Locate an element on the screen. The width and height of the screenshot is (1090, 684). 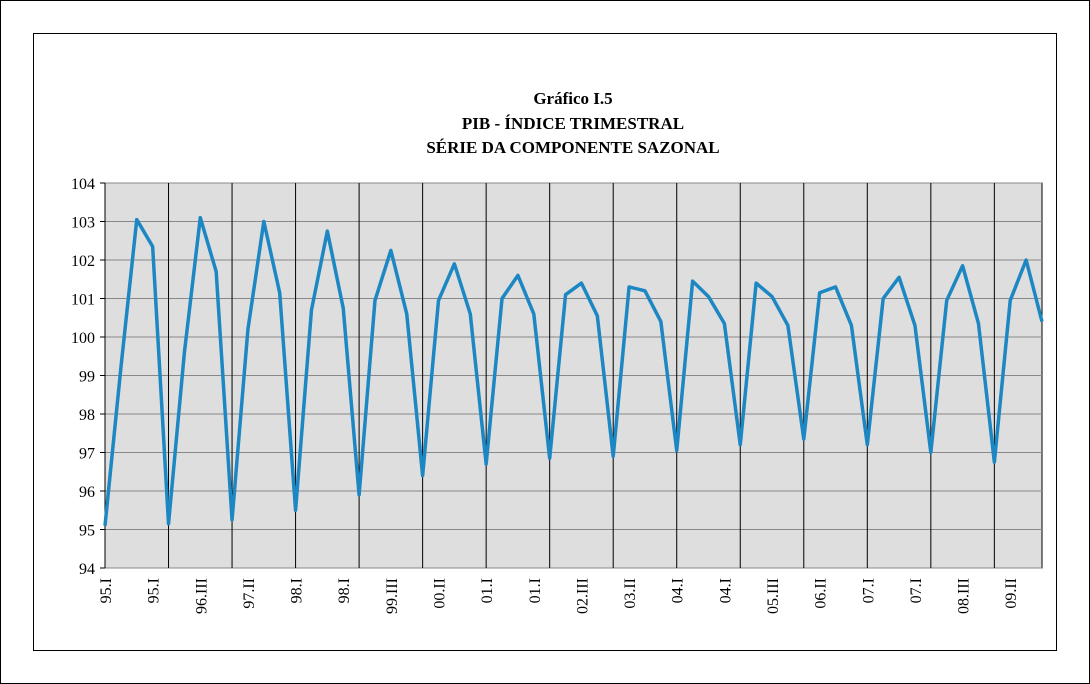
y-tick-label: 94 is located at coordinates (87, 569).